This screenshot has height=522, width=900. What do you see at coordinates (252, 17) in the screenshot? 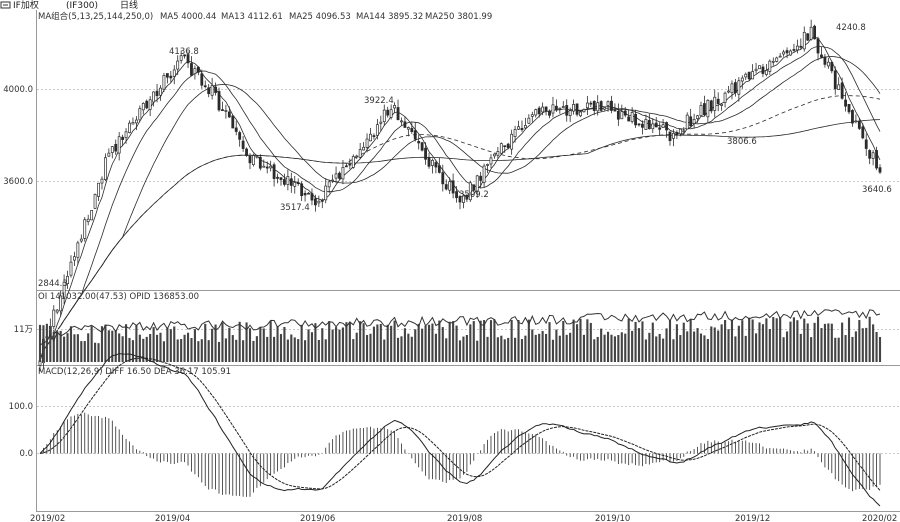
I see `ma13-legend: MA13 4112.61` at bounding box center [252, 17].